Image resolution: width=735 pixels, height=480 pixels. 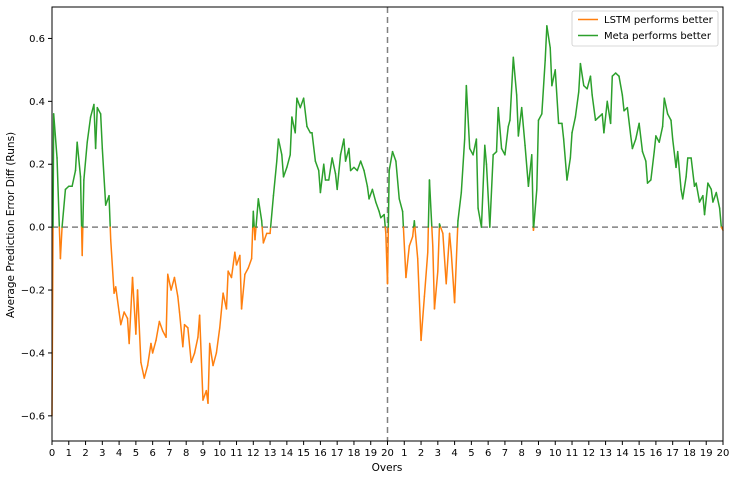 What do you see at coordinates (488, 453) in the screenshot?
I see `x-tick-label: 6` at bounding box center [488, 453].